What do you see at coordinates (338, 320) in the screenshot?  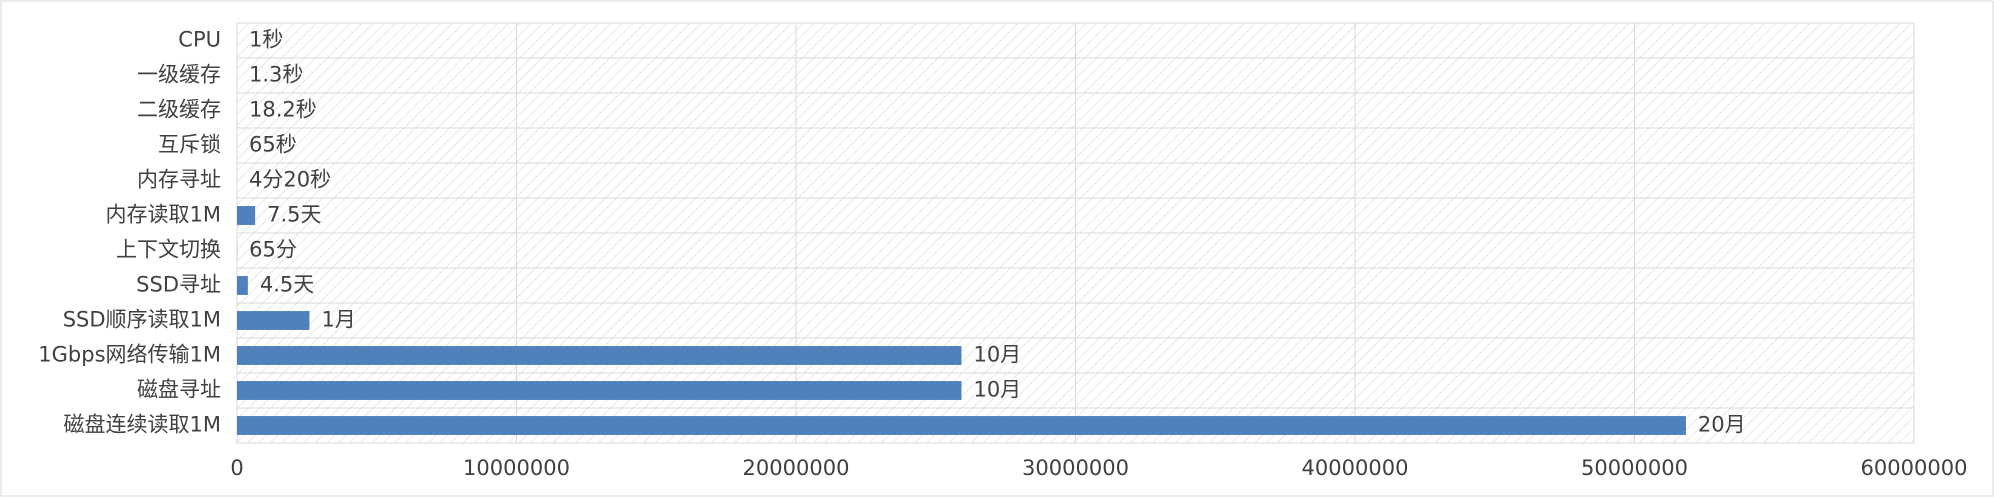 I see `value-label: 1月` at bounding box center [338, 320].